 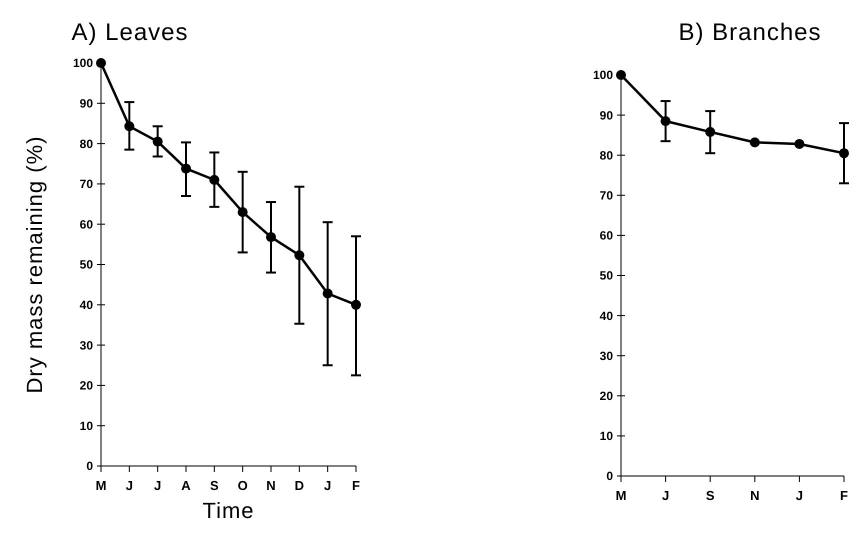 What do you see at coordinates (243, 485) in the screenshot?
I see `x-tick-label: O` at bounding box center [243, 485].